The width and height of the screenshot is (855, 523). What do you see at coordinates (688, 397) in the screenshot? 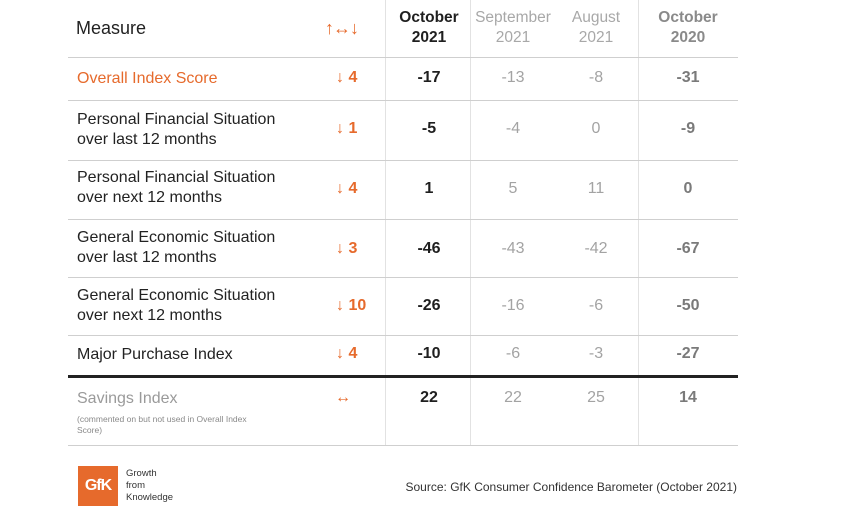
I see `table-cell: 14` at bounding box center [688, 397].